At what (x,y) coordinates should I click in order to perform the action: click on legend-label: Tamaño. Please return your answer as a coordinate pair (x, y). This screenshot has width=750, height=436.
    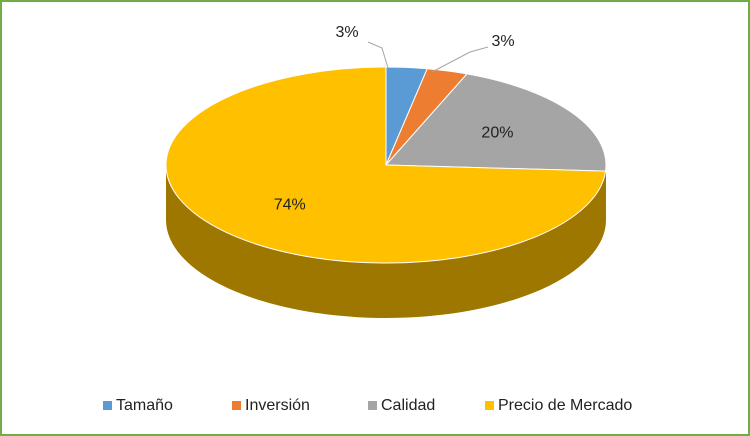
    Looking at the image, I should click on (144, 405).